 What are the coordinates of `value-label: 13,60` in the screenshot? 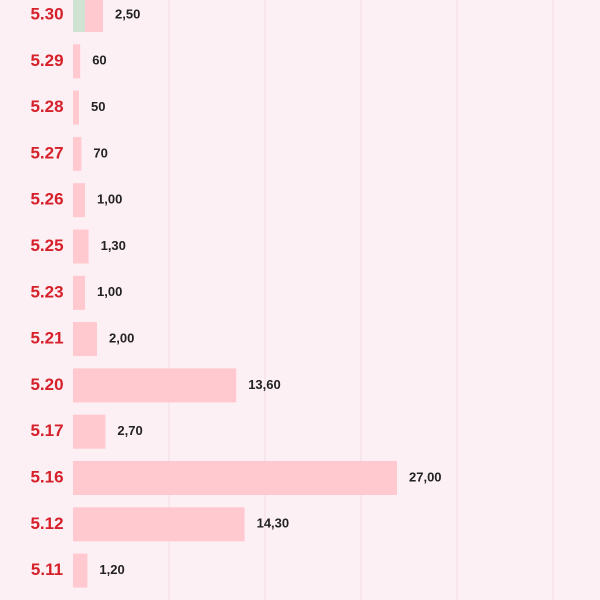 It's located at (264, 384).